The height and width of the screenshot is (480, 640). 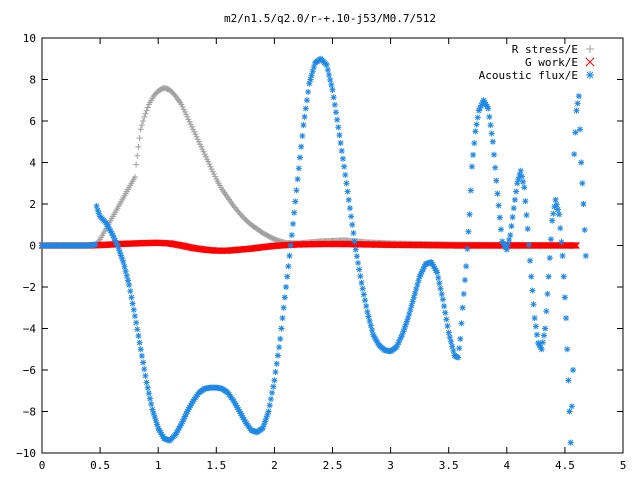 I want to click on x-tick-label: 0, so click(x=42, y=465).